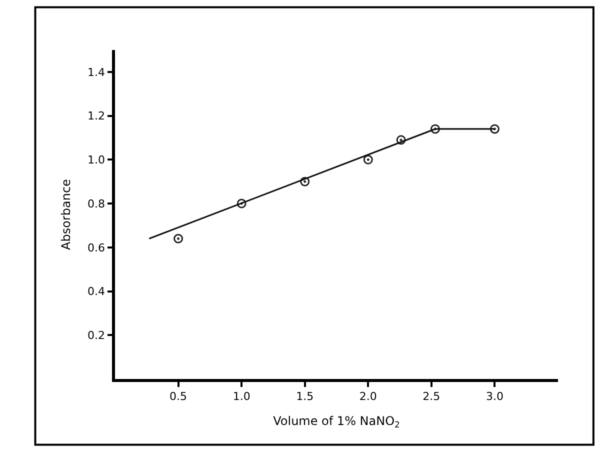 The height and width of the screenshot is (449, 603). I want to click on x-tick-label: 2.0, so click(368, 396).